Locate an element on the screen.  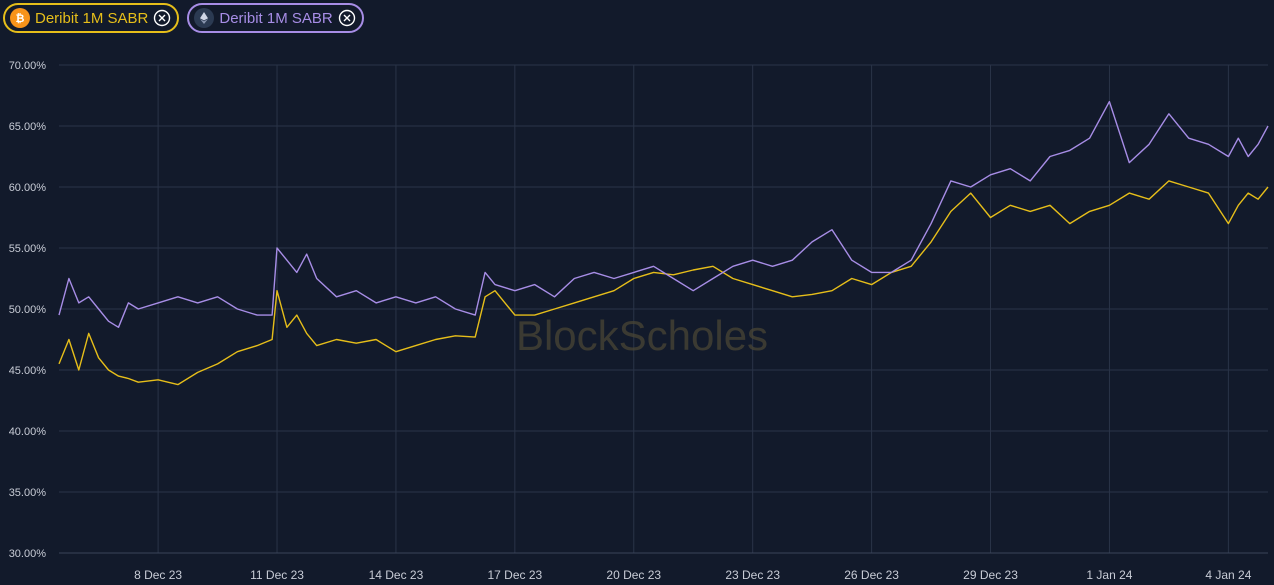
legend-label-eth: Deribit 1M SABR is located at coordinates (276, 18).